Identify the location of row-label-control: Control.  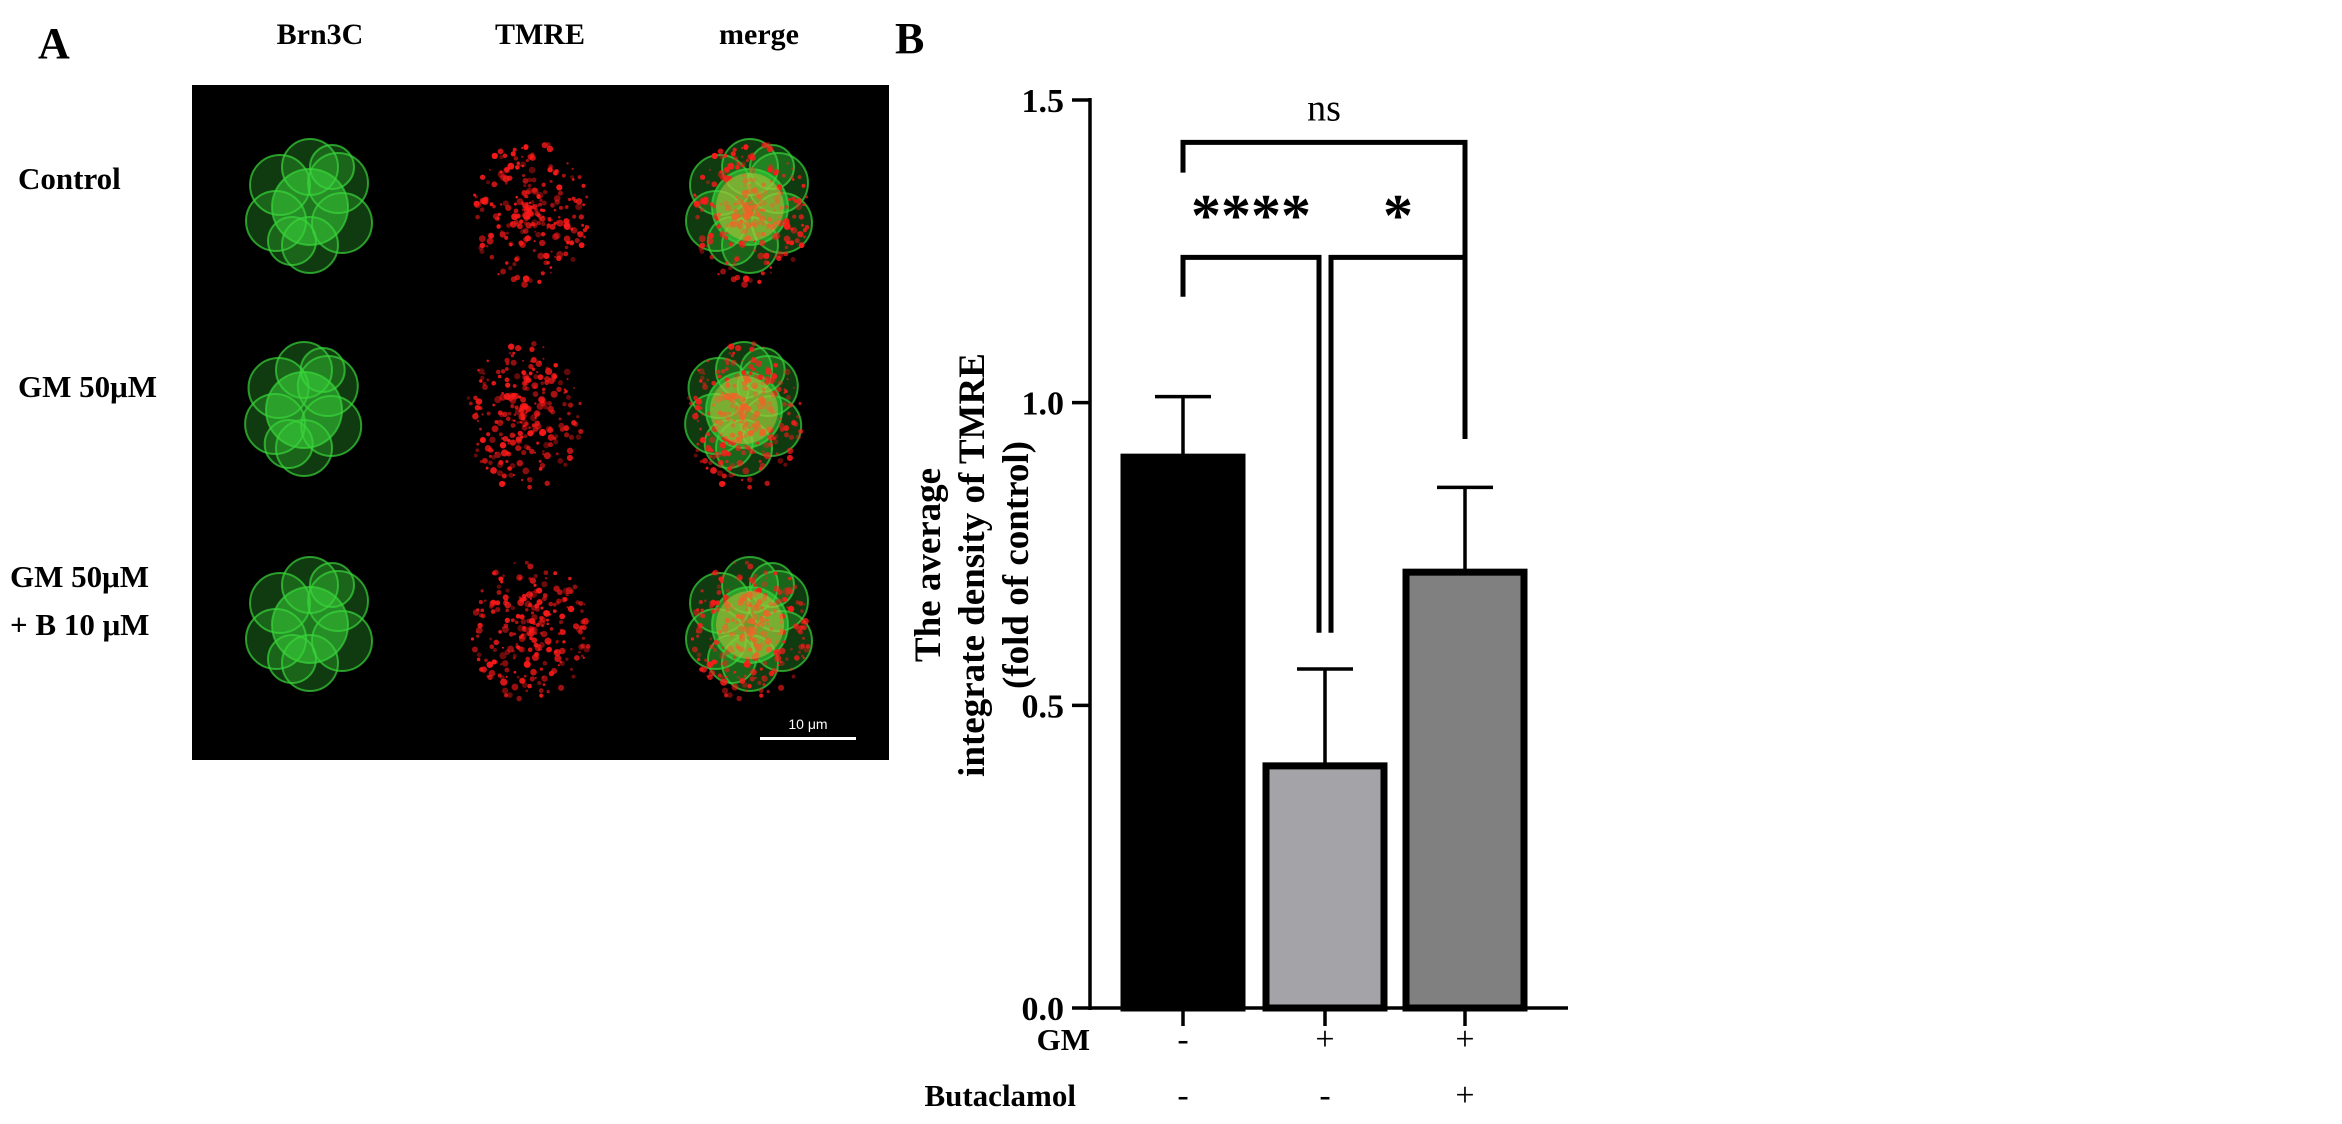
(69, 178).